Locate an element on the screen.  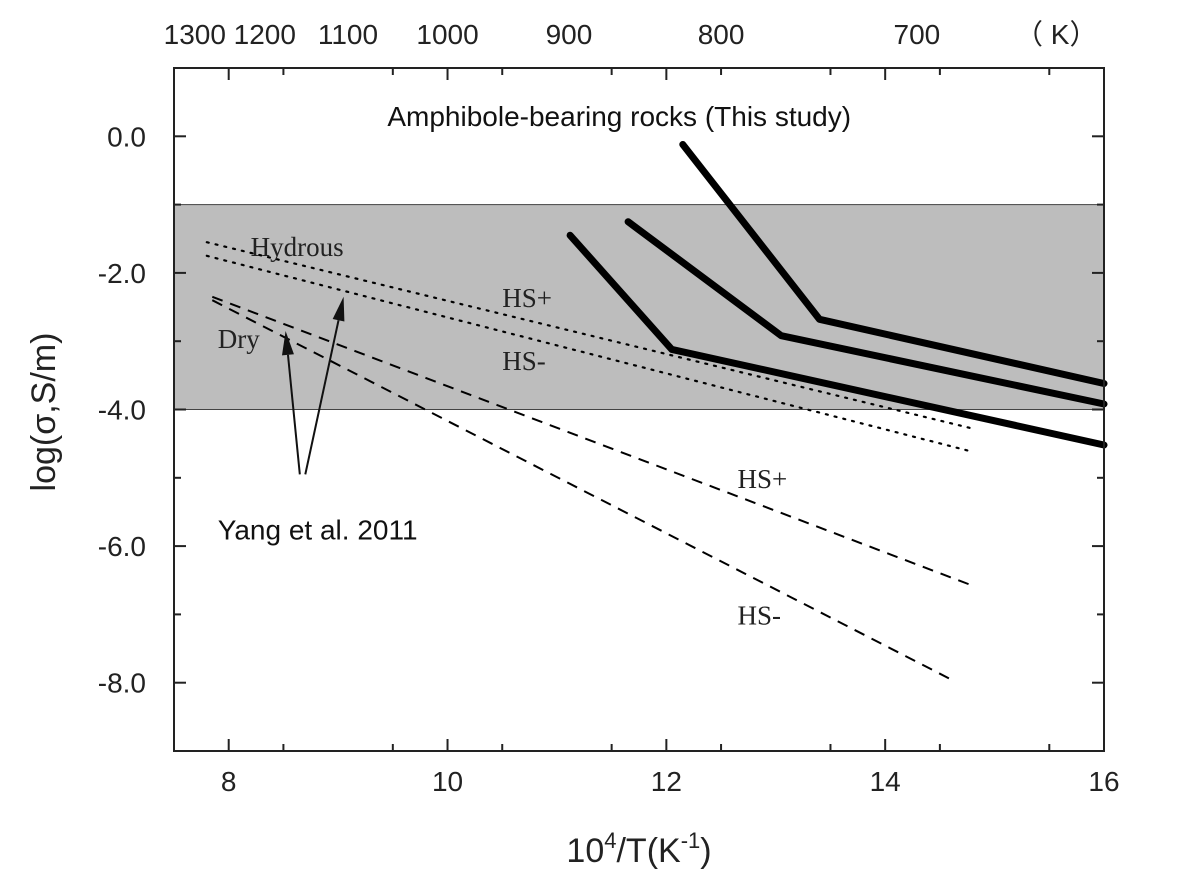
x-axis-title: 104/T(K-1) is located at coordinates (638, 849).